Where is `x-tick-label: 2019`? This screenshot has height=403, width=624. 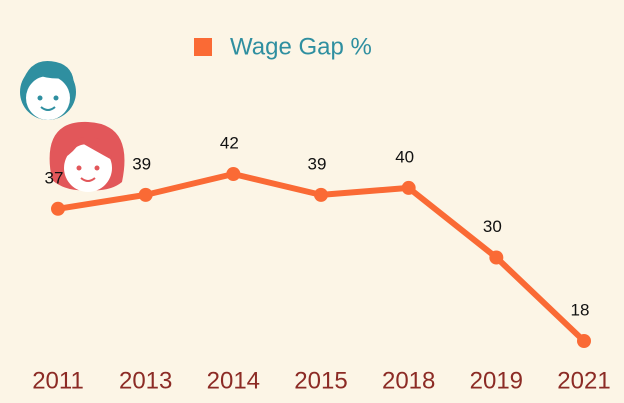
x-tick-label: 2019 is located at coordinates (496, 380).